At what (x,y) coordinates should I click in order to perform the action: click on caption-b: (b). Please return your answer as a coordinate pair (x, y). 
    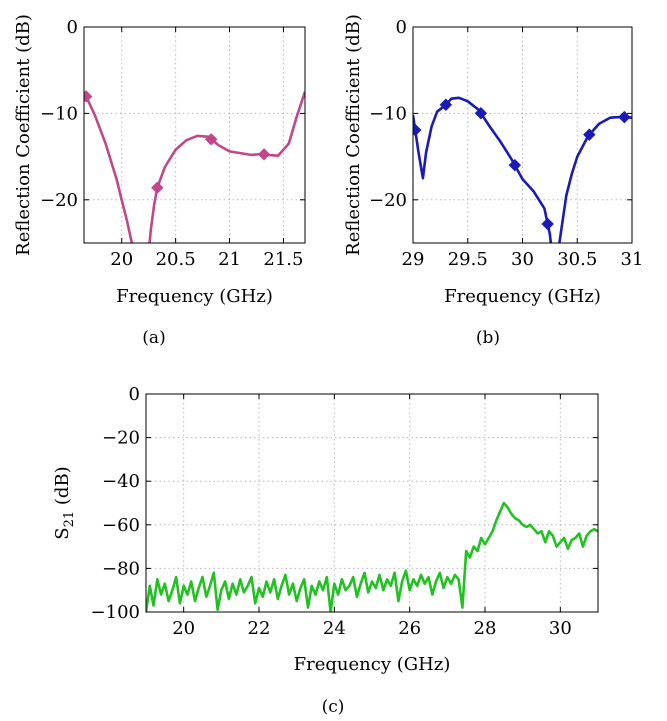
    Looking at the image, I should click on (488, 338).